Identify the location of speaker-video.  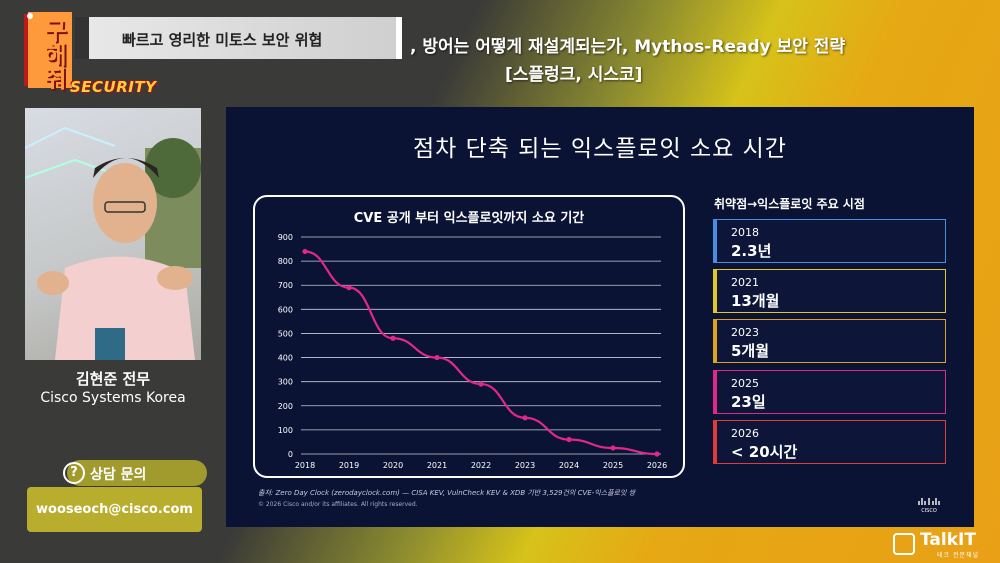
(113, 234).